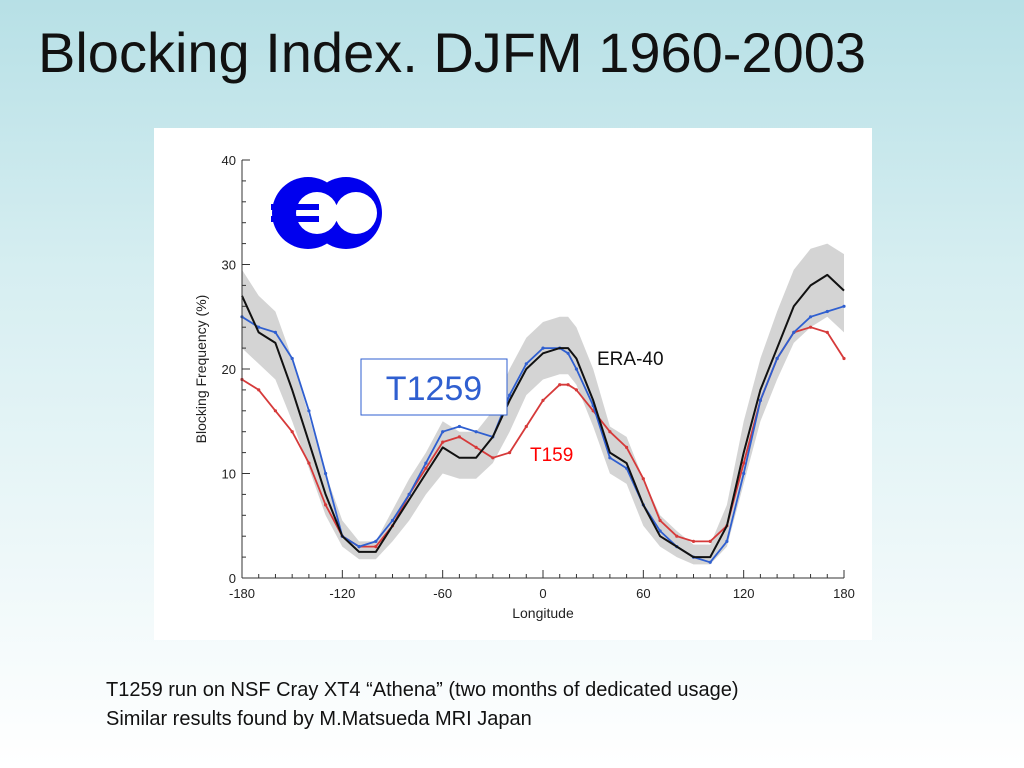 This screenshot has width=1024, height=768. I want to click on y-tick-label: 10, so click(229, 474).